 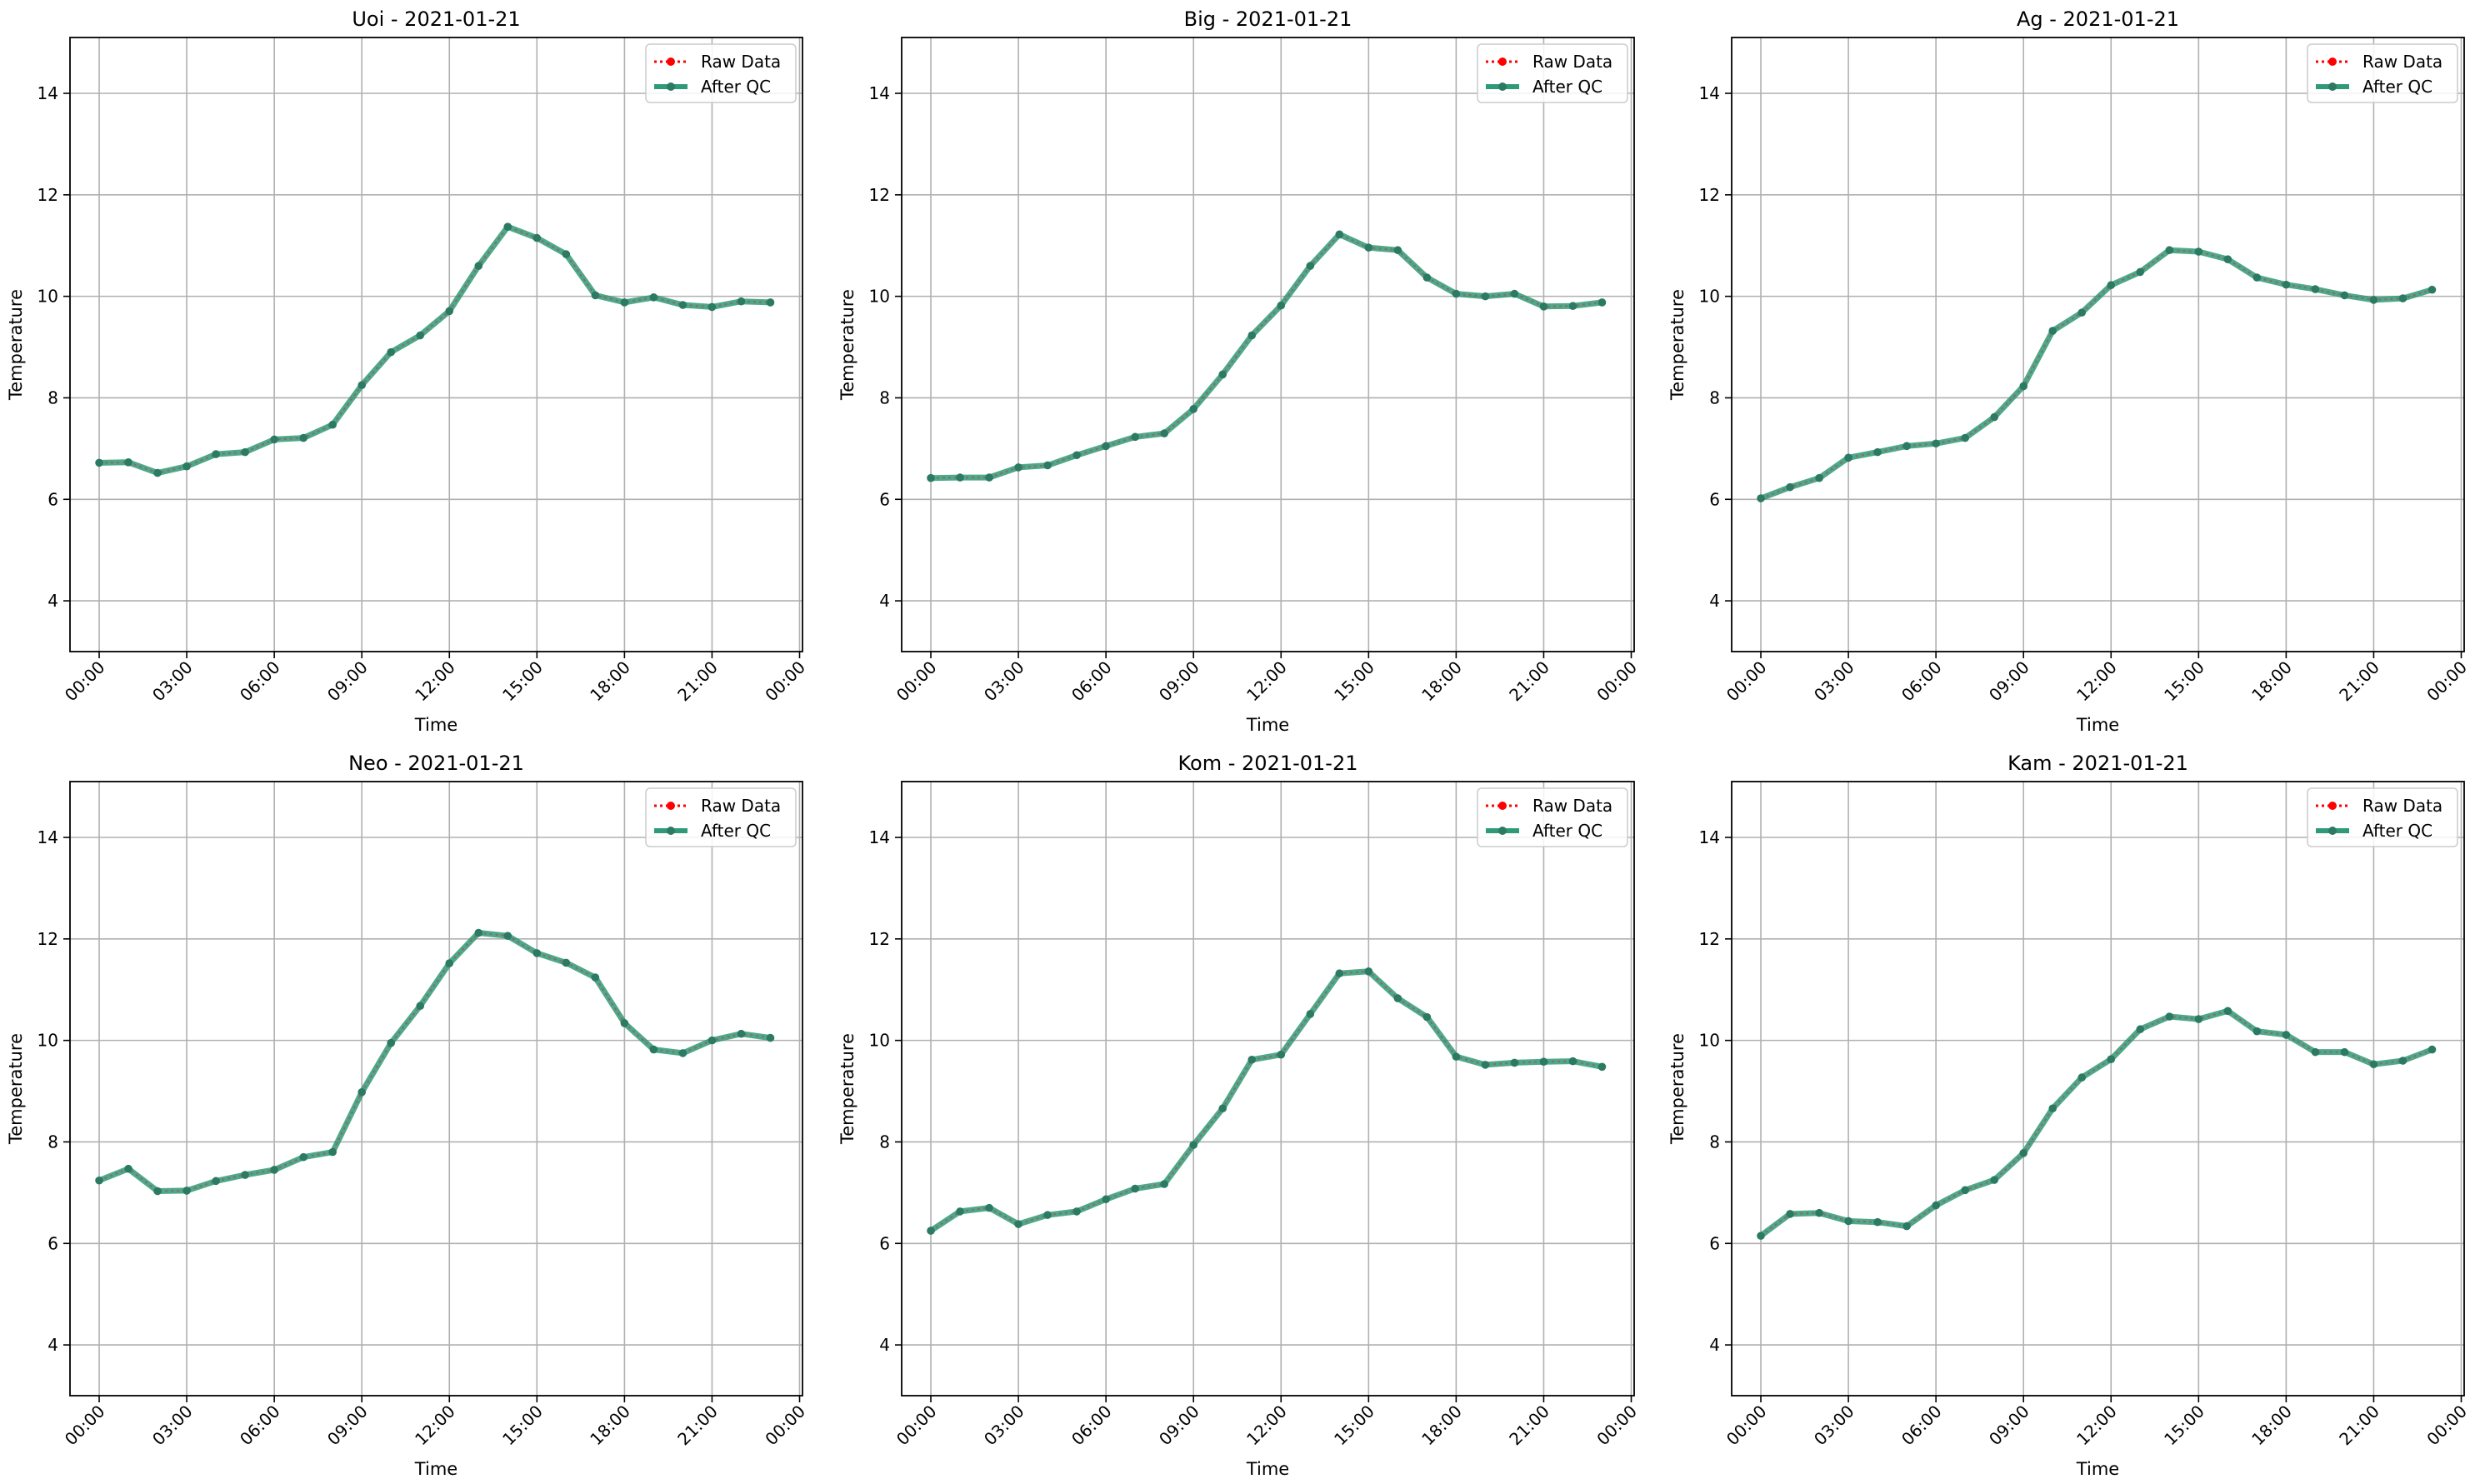 I want to click on y-axis-label: Temperature, so click(x=16, y=1089).